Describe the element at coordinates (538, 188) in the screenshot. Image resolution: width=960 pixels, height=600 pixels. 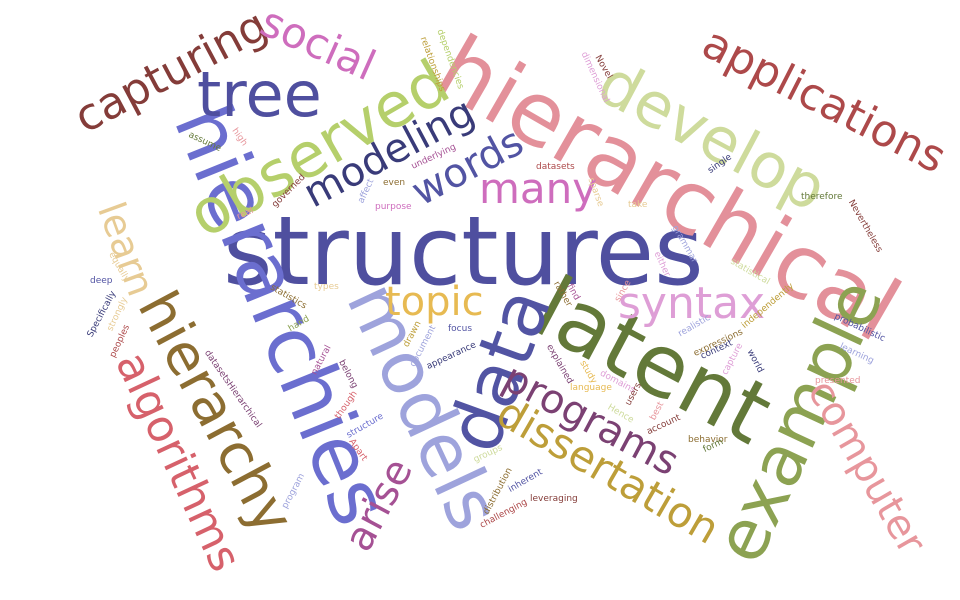
I see `word-many: many` at that location.